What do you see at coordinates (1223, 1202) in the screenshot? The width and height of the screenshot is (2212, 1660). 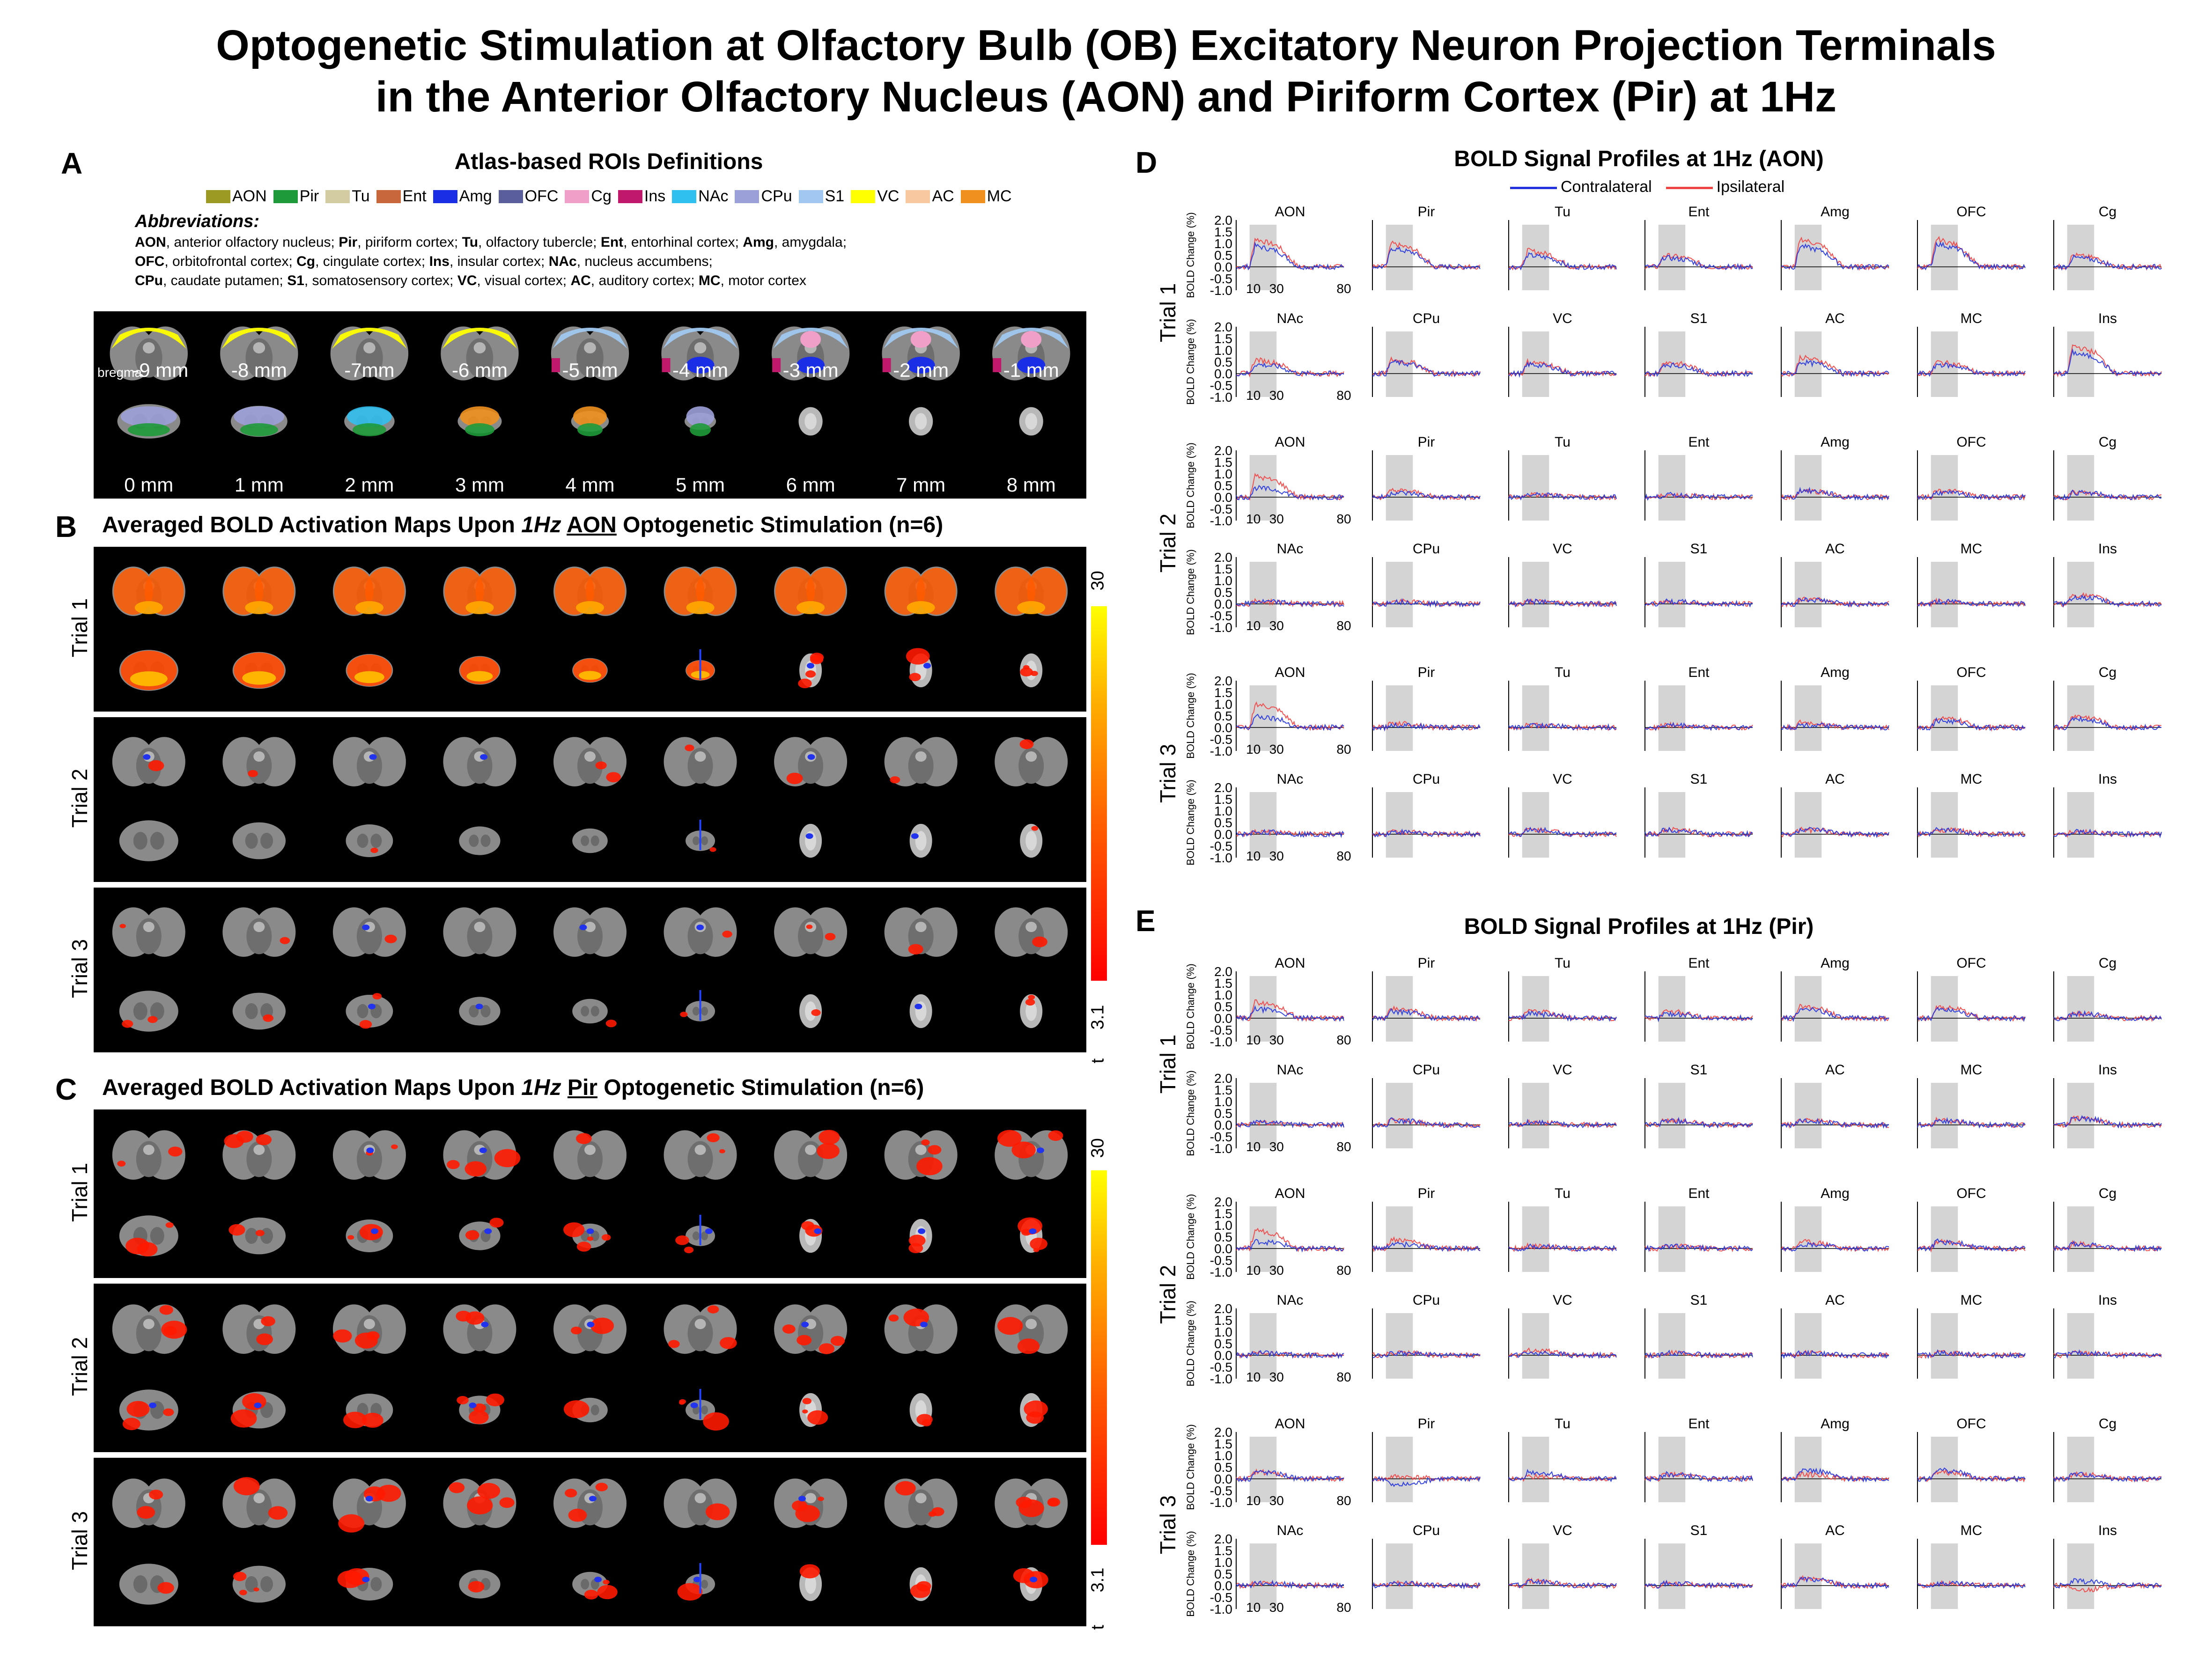 I see `y-tick-label: 2.0` at bounding box center [1223, 1202].